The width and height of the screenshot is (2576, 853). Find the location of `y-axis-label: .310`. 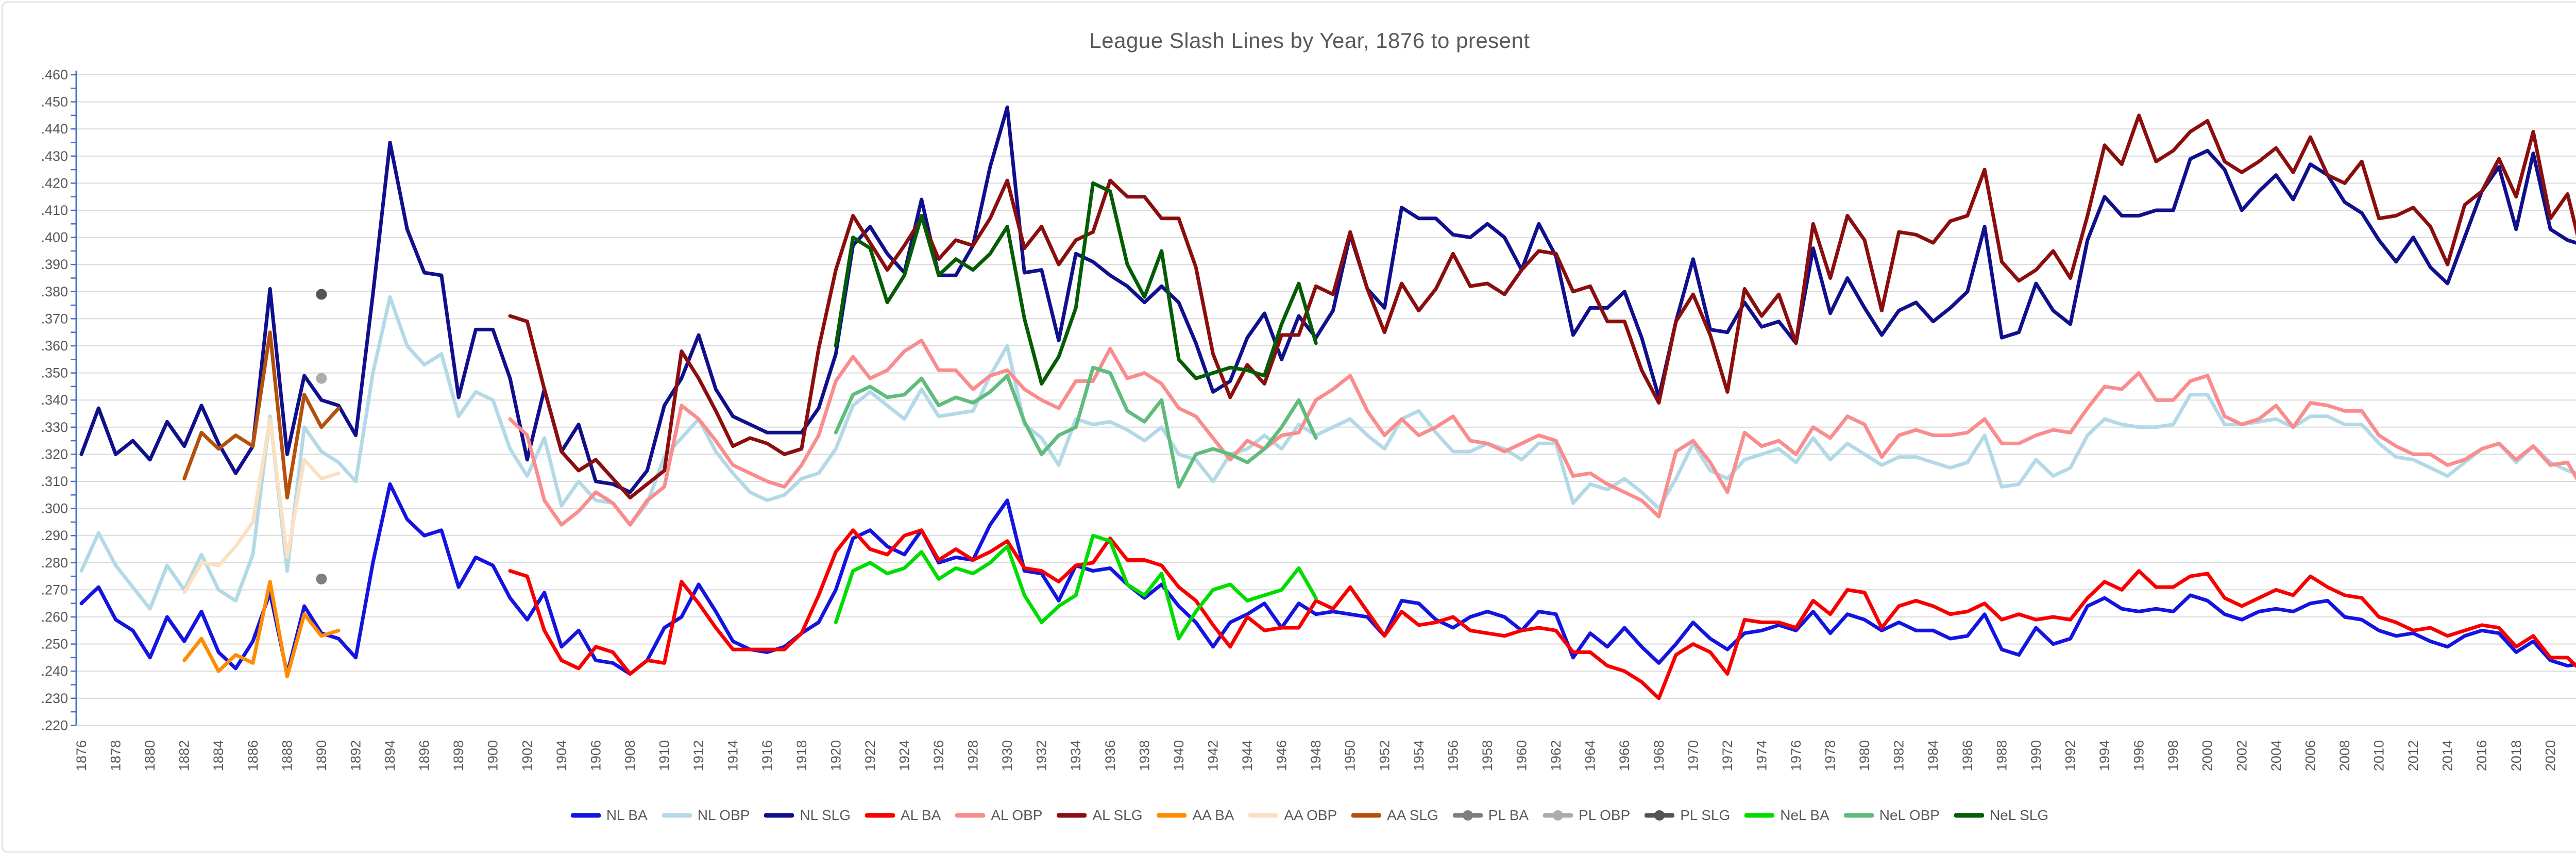

y-axis-label: .310 is located at coordinates (54, 481).